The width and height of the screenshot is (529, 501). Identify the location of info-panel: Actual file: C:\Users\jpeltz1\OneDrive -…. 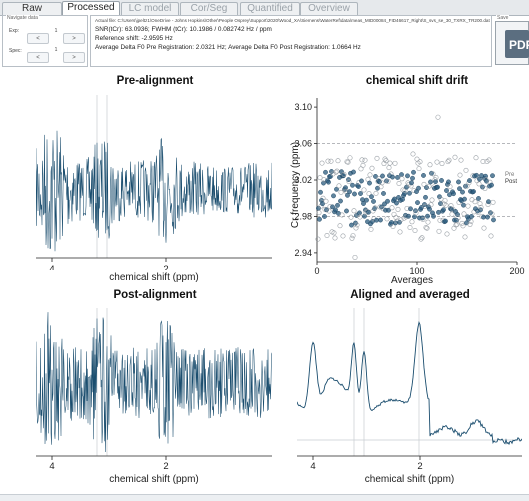
(291, 41).